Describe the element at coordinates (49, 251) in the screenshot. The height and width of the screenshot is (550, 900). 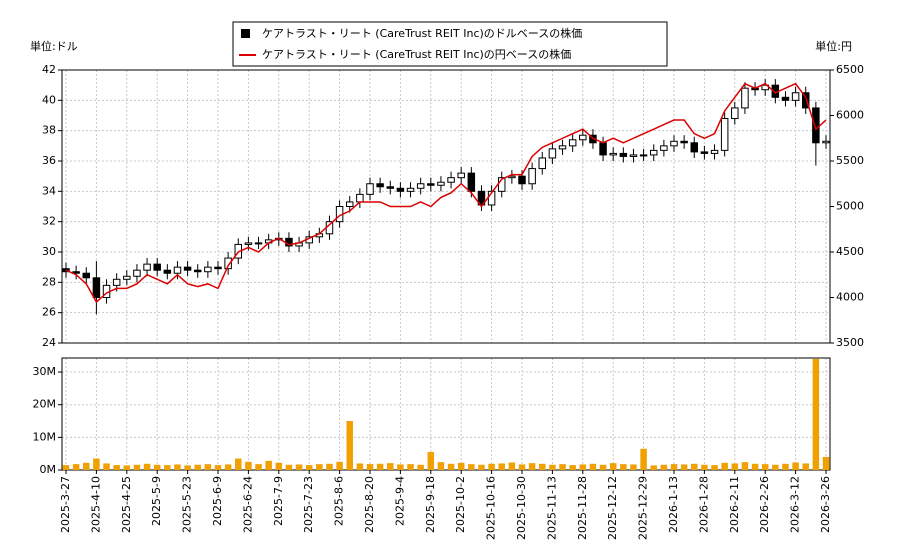
I see `y-tick-label: 30` at that location.